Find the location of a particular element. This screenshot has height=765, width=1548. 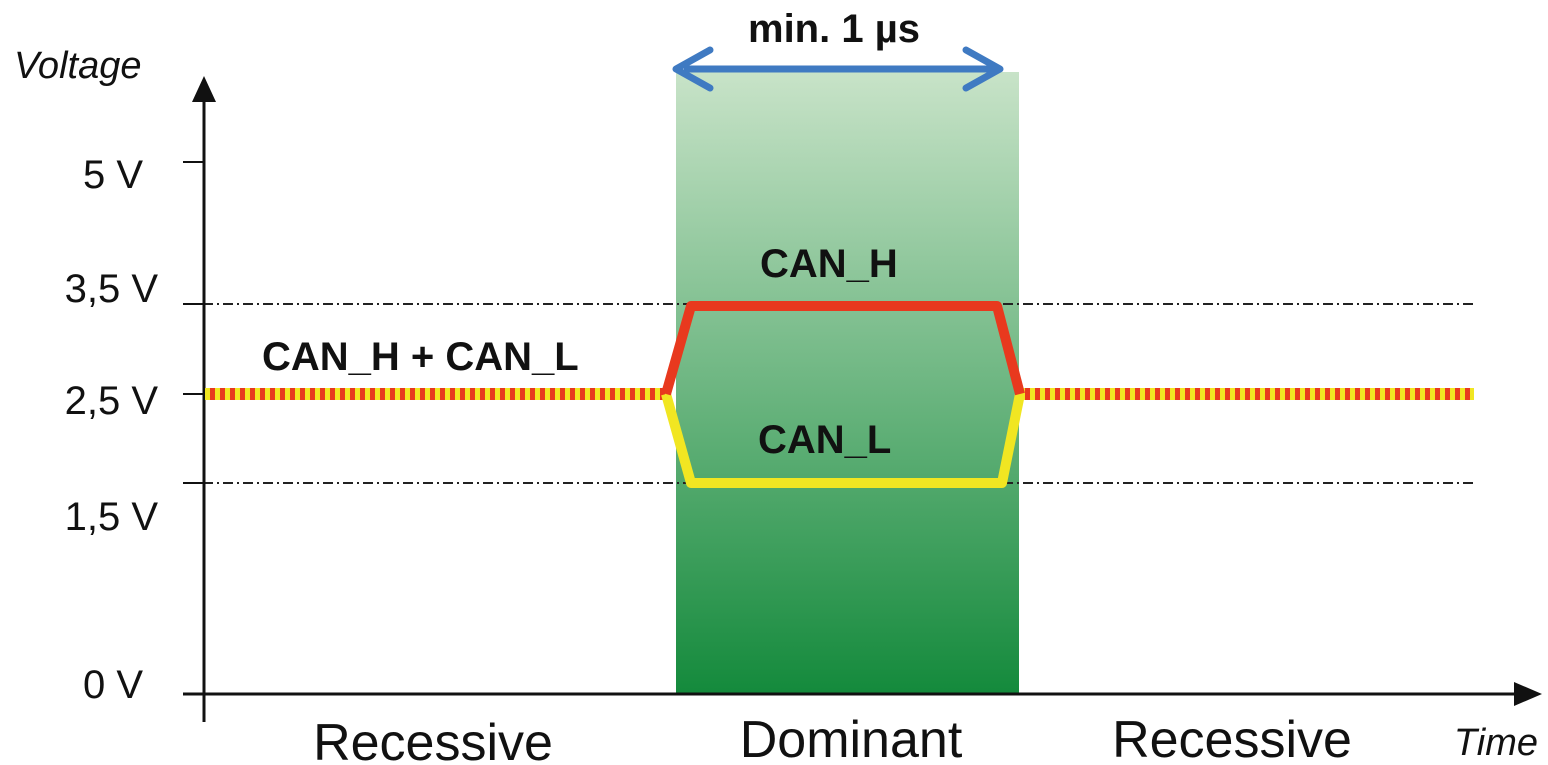

x-axis-arrowhead is located at coordinates (1528, 694).